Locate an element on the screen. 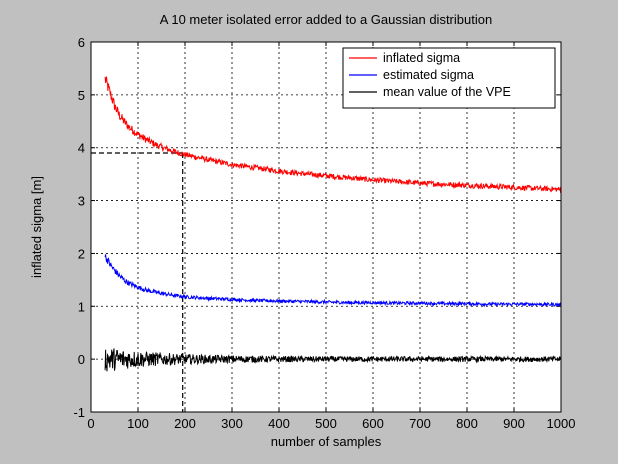 This screenshot has height=464, width=618. x-axis-label: number of samples is located at coordinates (326, 441).